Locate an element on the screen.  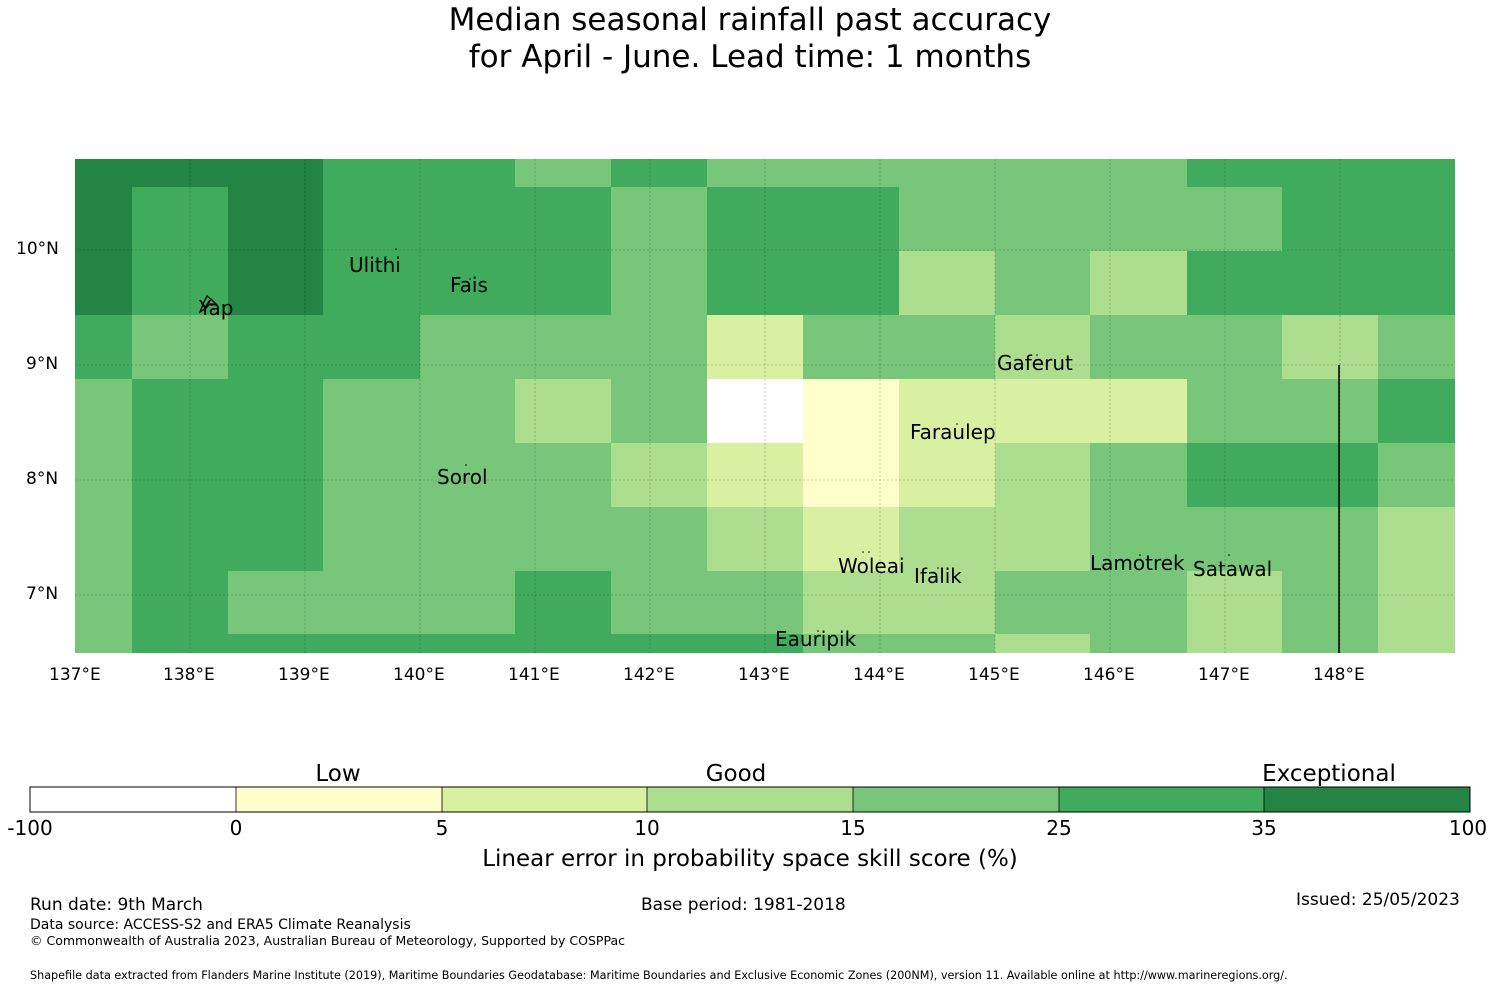
lat-label-8n: 8°N is located at coordinates (42, 479).